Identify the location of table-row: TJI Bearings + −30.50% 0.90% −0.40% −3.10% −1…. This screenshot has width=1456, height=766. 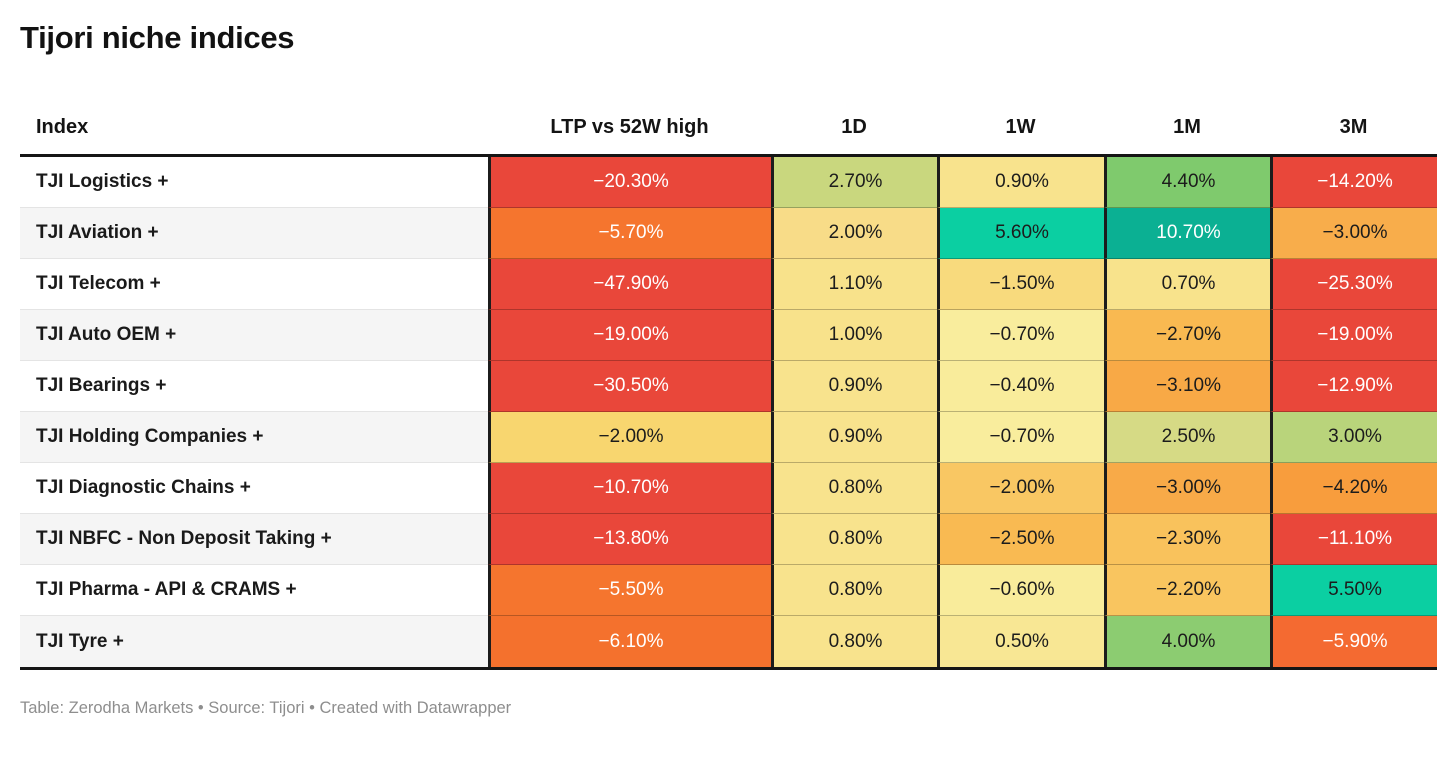
(728, 386).